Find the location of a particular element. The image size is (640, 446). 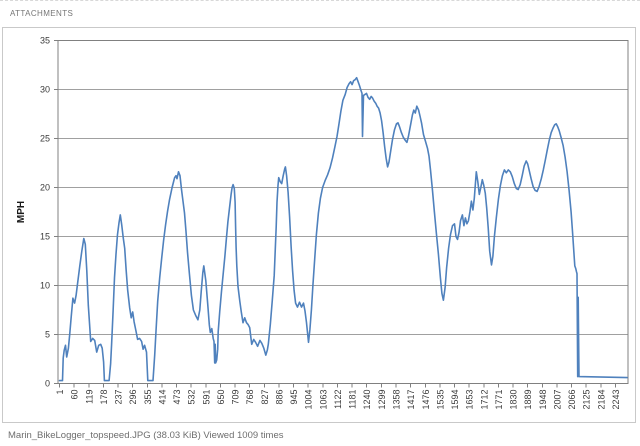

svg-text: 1122 is located at coordinates (338, 399).